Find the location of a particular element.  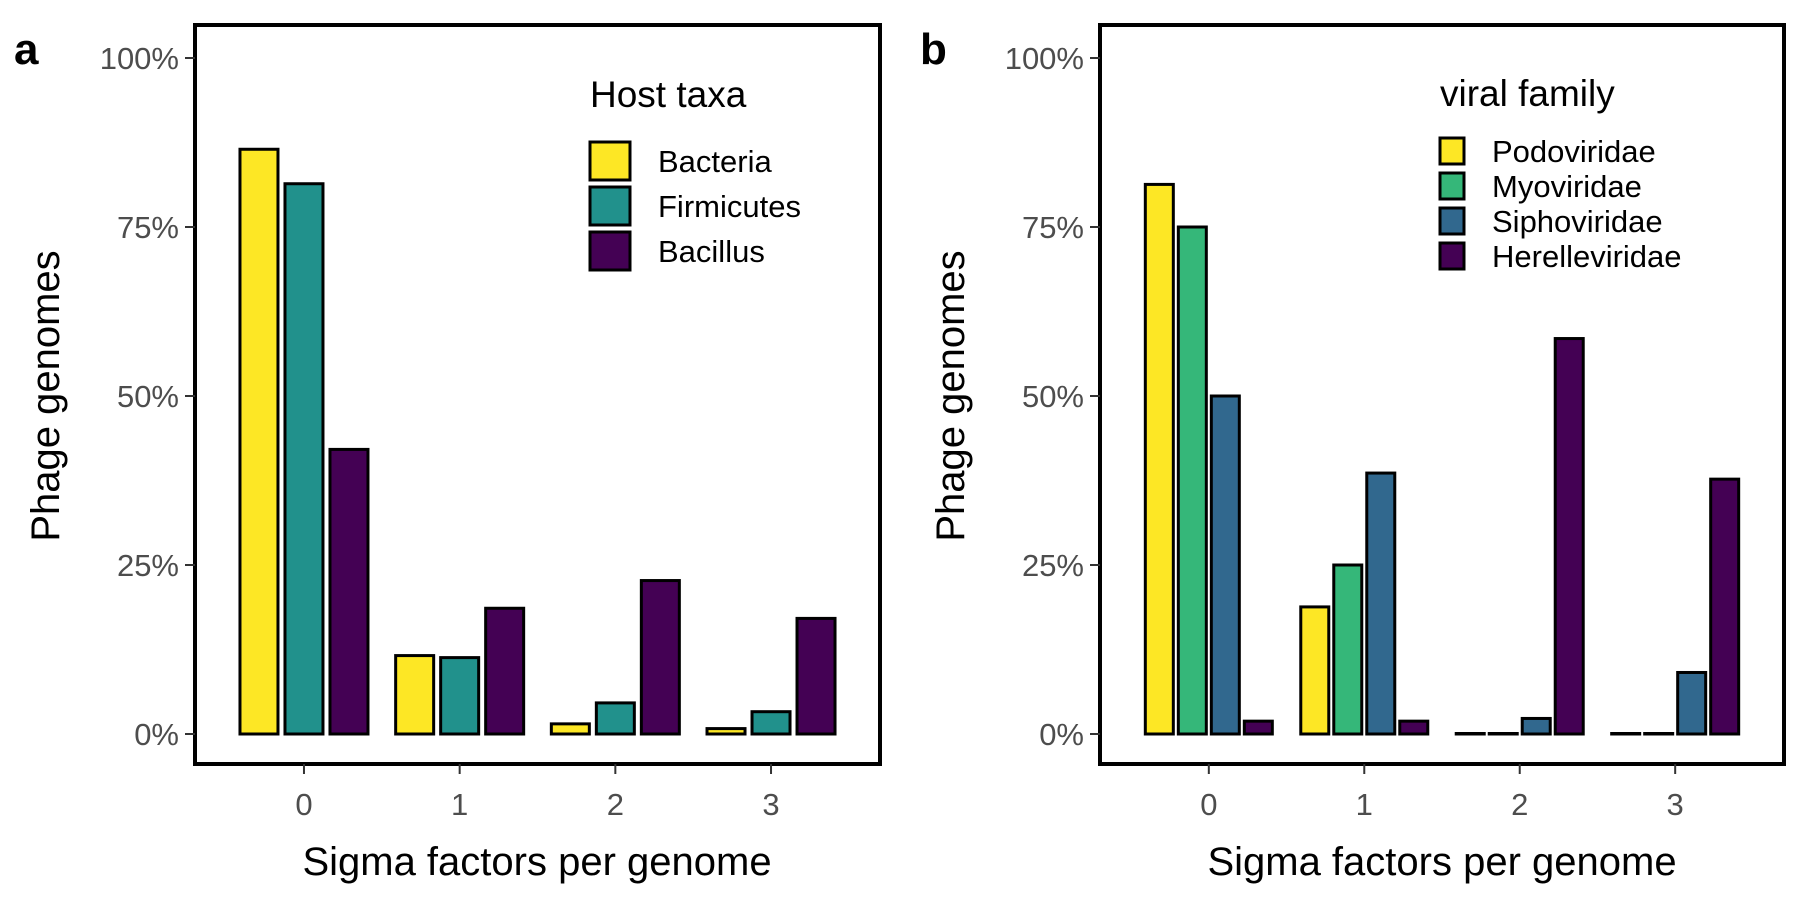

legend: Host taxa Bacteria Firmicutes Bacillus is located at coordinates (694, 173).